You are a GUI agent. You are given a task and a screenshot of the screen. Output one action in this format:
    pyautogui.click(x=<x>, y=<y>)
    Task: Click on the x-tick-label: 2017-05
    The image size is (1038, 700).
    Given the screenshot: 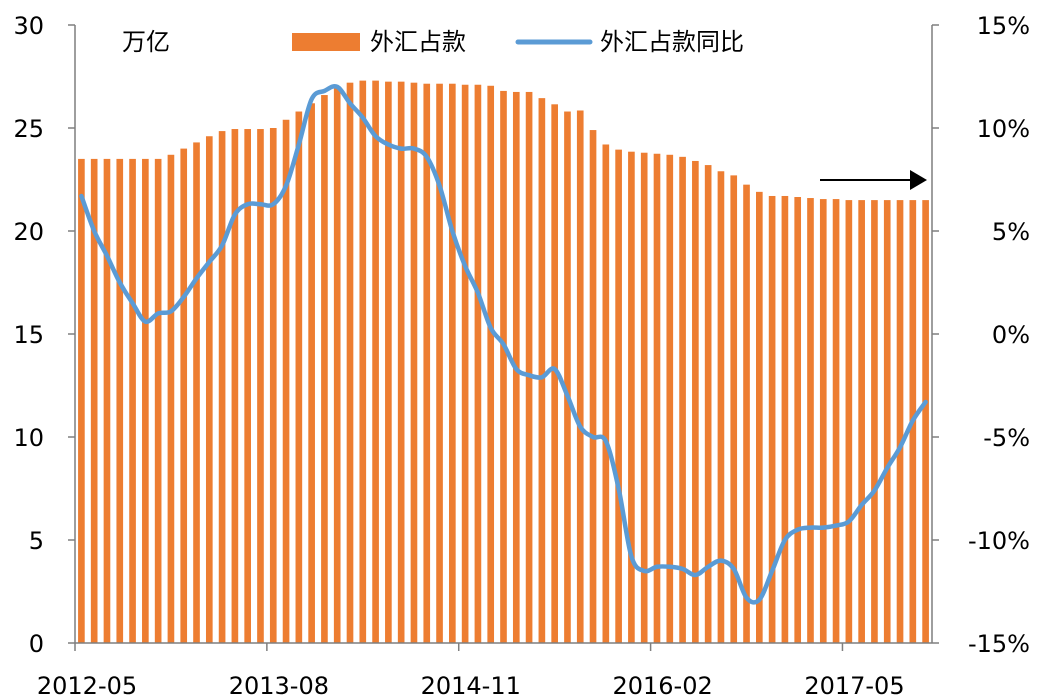 What is the action you would take?
    pyautogui.click(x=854, y=686)
    